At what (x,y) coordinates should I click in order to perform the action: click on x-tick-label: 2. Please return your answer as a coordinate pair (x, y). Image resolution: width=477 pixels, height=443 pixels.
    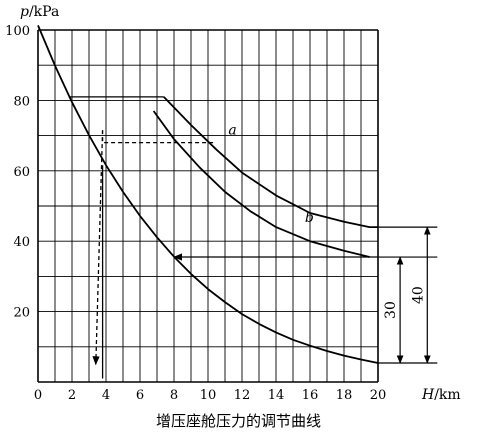
    Looking at the image, I should click on (72, 395).